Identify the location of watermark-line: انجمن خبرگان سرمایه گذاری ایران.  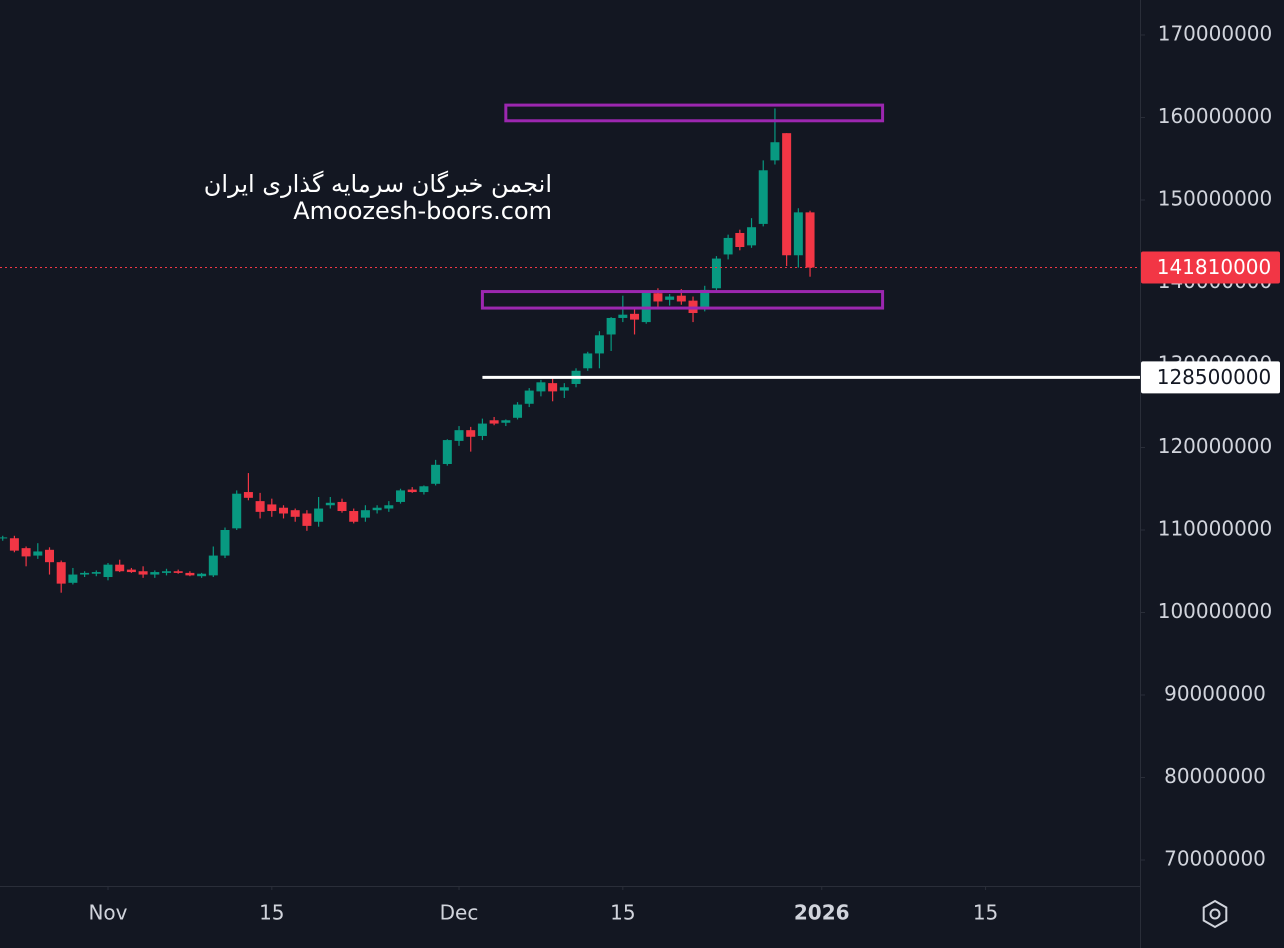
(378, 184).